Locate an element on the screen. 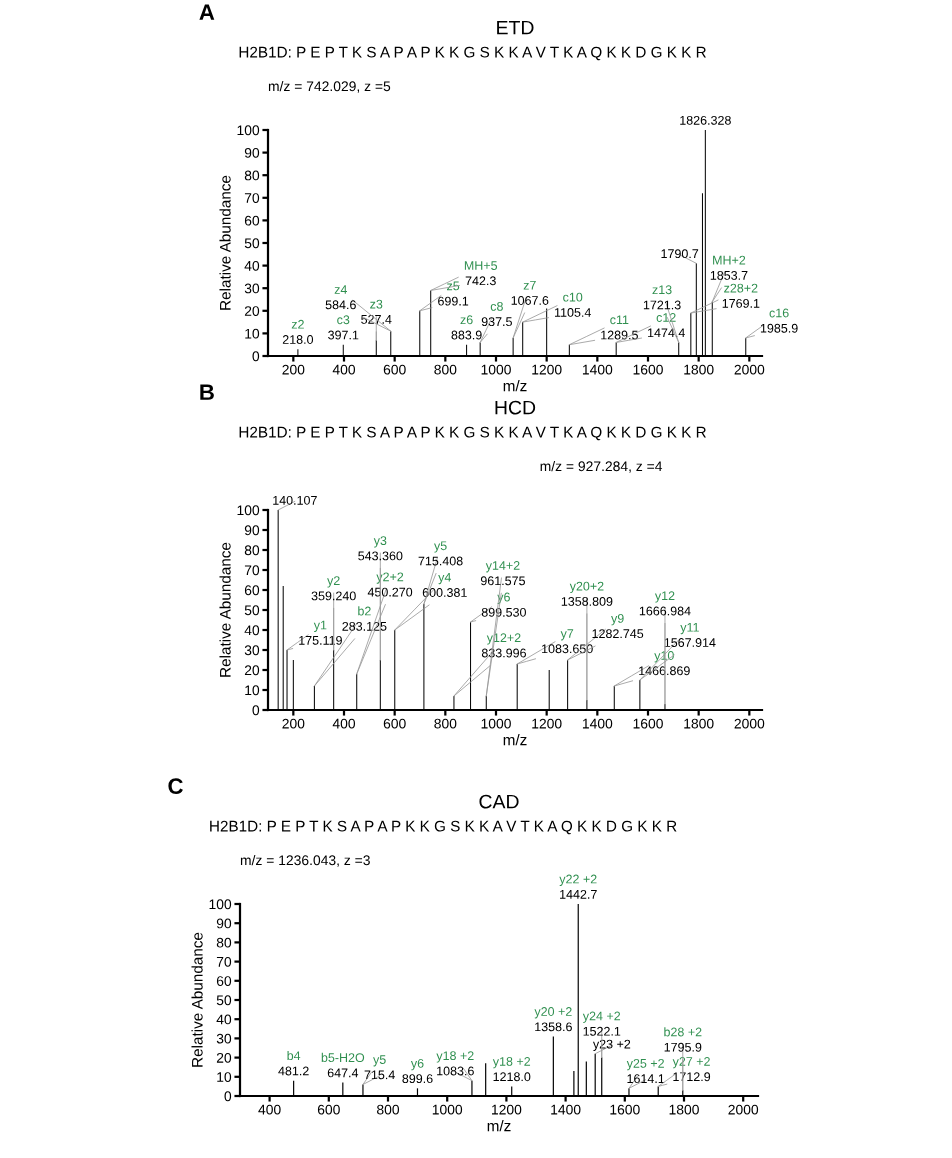  chart-title: CAD is located at coordinates (499, 801).